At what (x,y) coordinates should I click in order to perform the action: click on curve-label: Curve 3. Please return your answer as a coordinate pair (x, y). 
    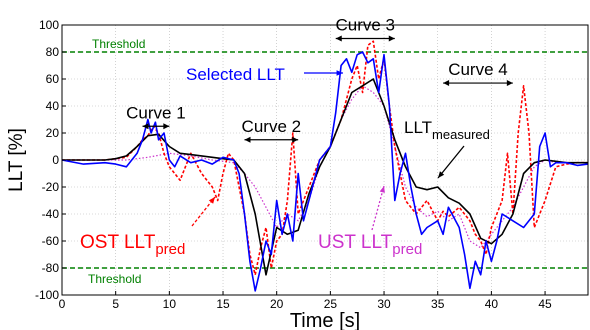
    Looking at the image, I should click on (365, 25).